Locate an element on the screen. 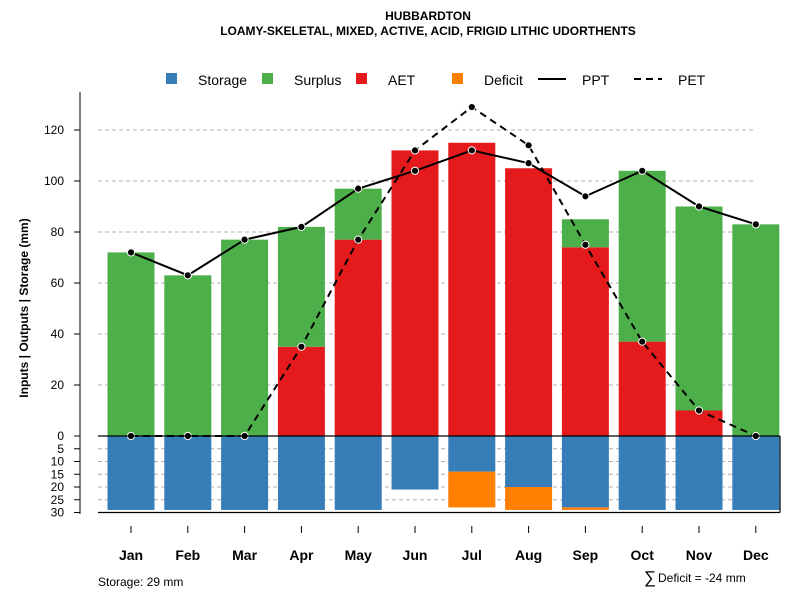 The height and width of the screenshot is (600, 800). month-label: Oct is located at coordinates (643, 555).